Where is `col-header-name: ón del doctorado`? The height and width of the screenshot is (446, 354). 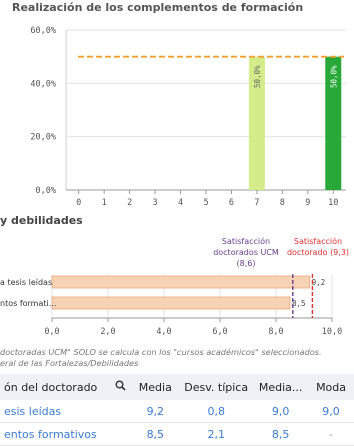 col-header-name: ón del doctorado is located at coordinates (55, 387).